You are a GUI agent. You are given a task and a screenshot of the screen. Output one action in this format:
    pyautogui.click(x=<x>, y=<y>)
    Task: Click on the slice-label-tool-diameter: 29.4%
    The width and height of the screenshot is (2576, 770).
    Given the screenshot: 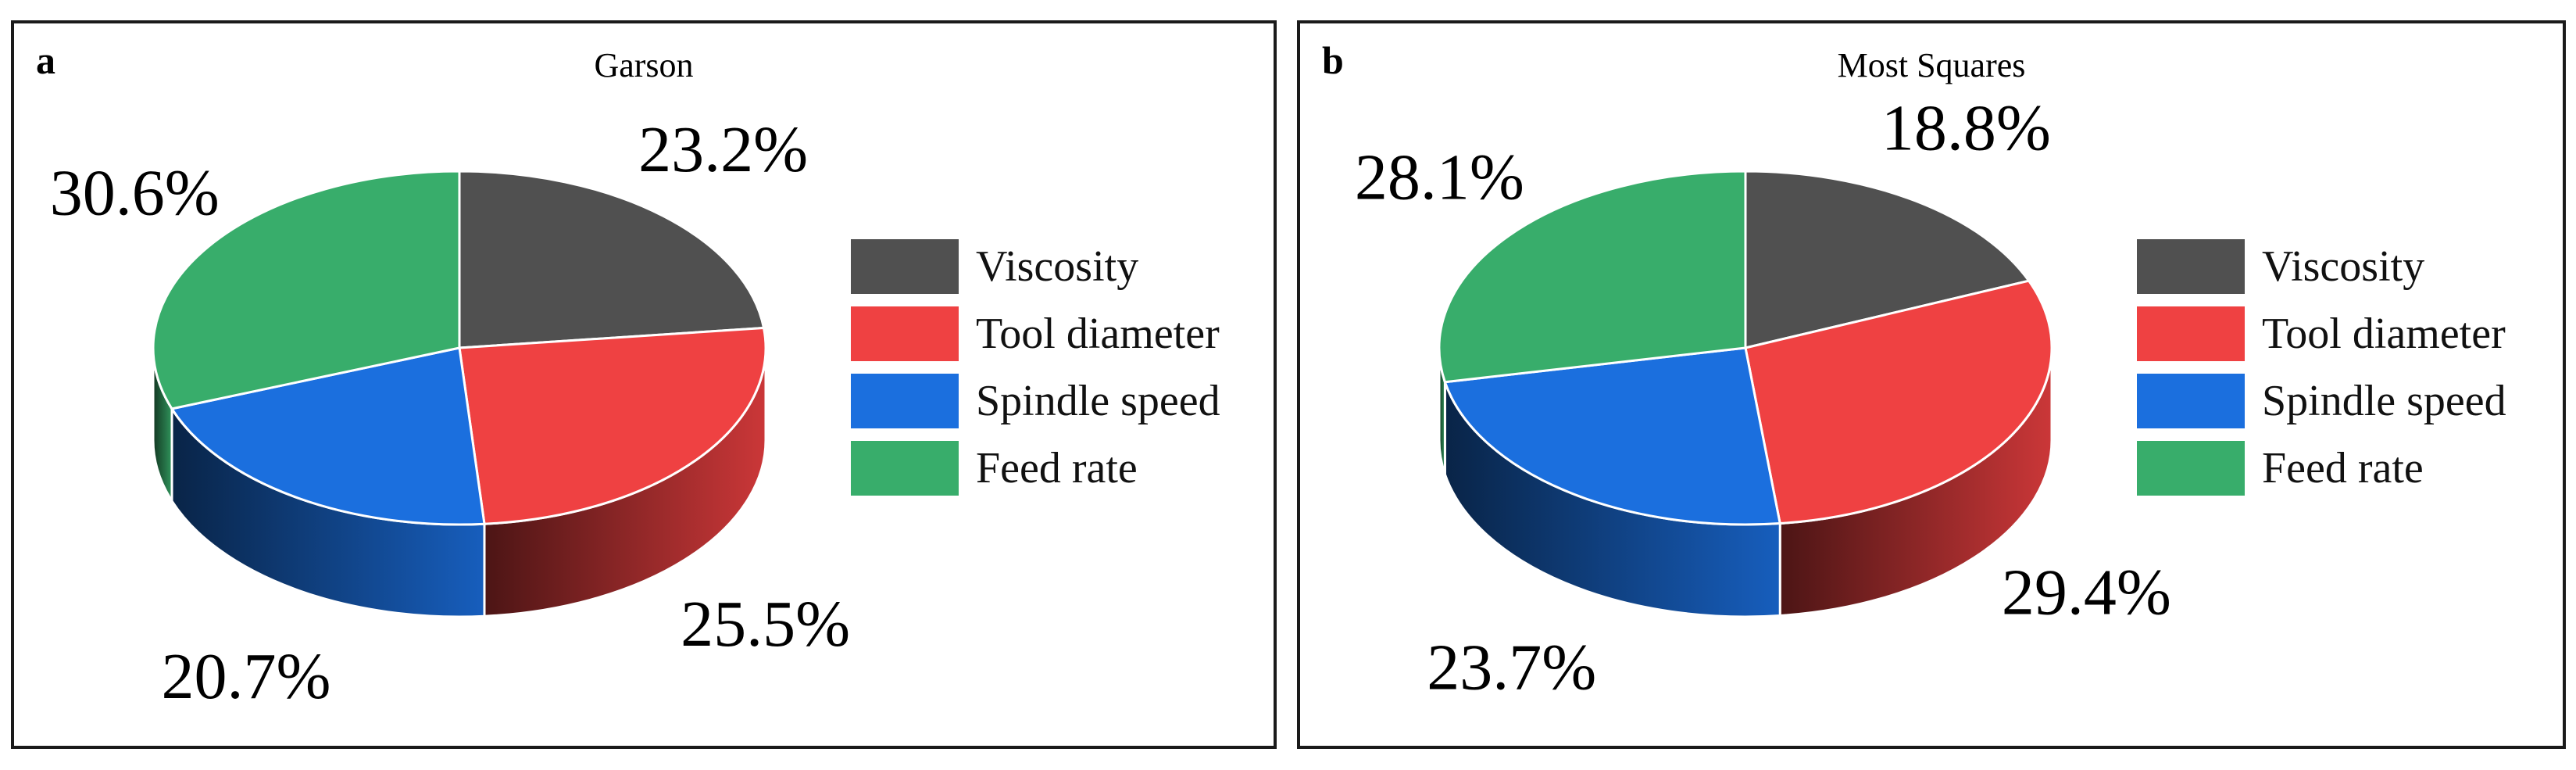 What is the action you would take?
    pyautogui.click(x=2087, y=593)
    